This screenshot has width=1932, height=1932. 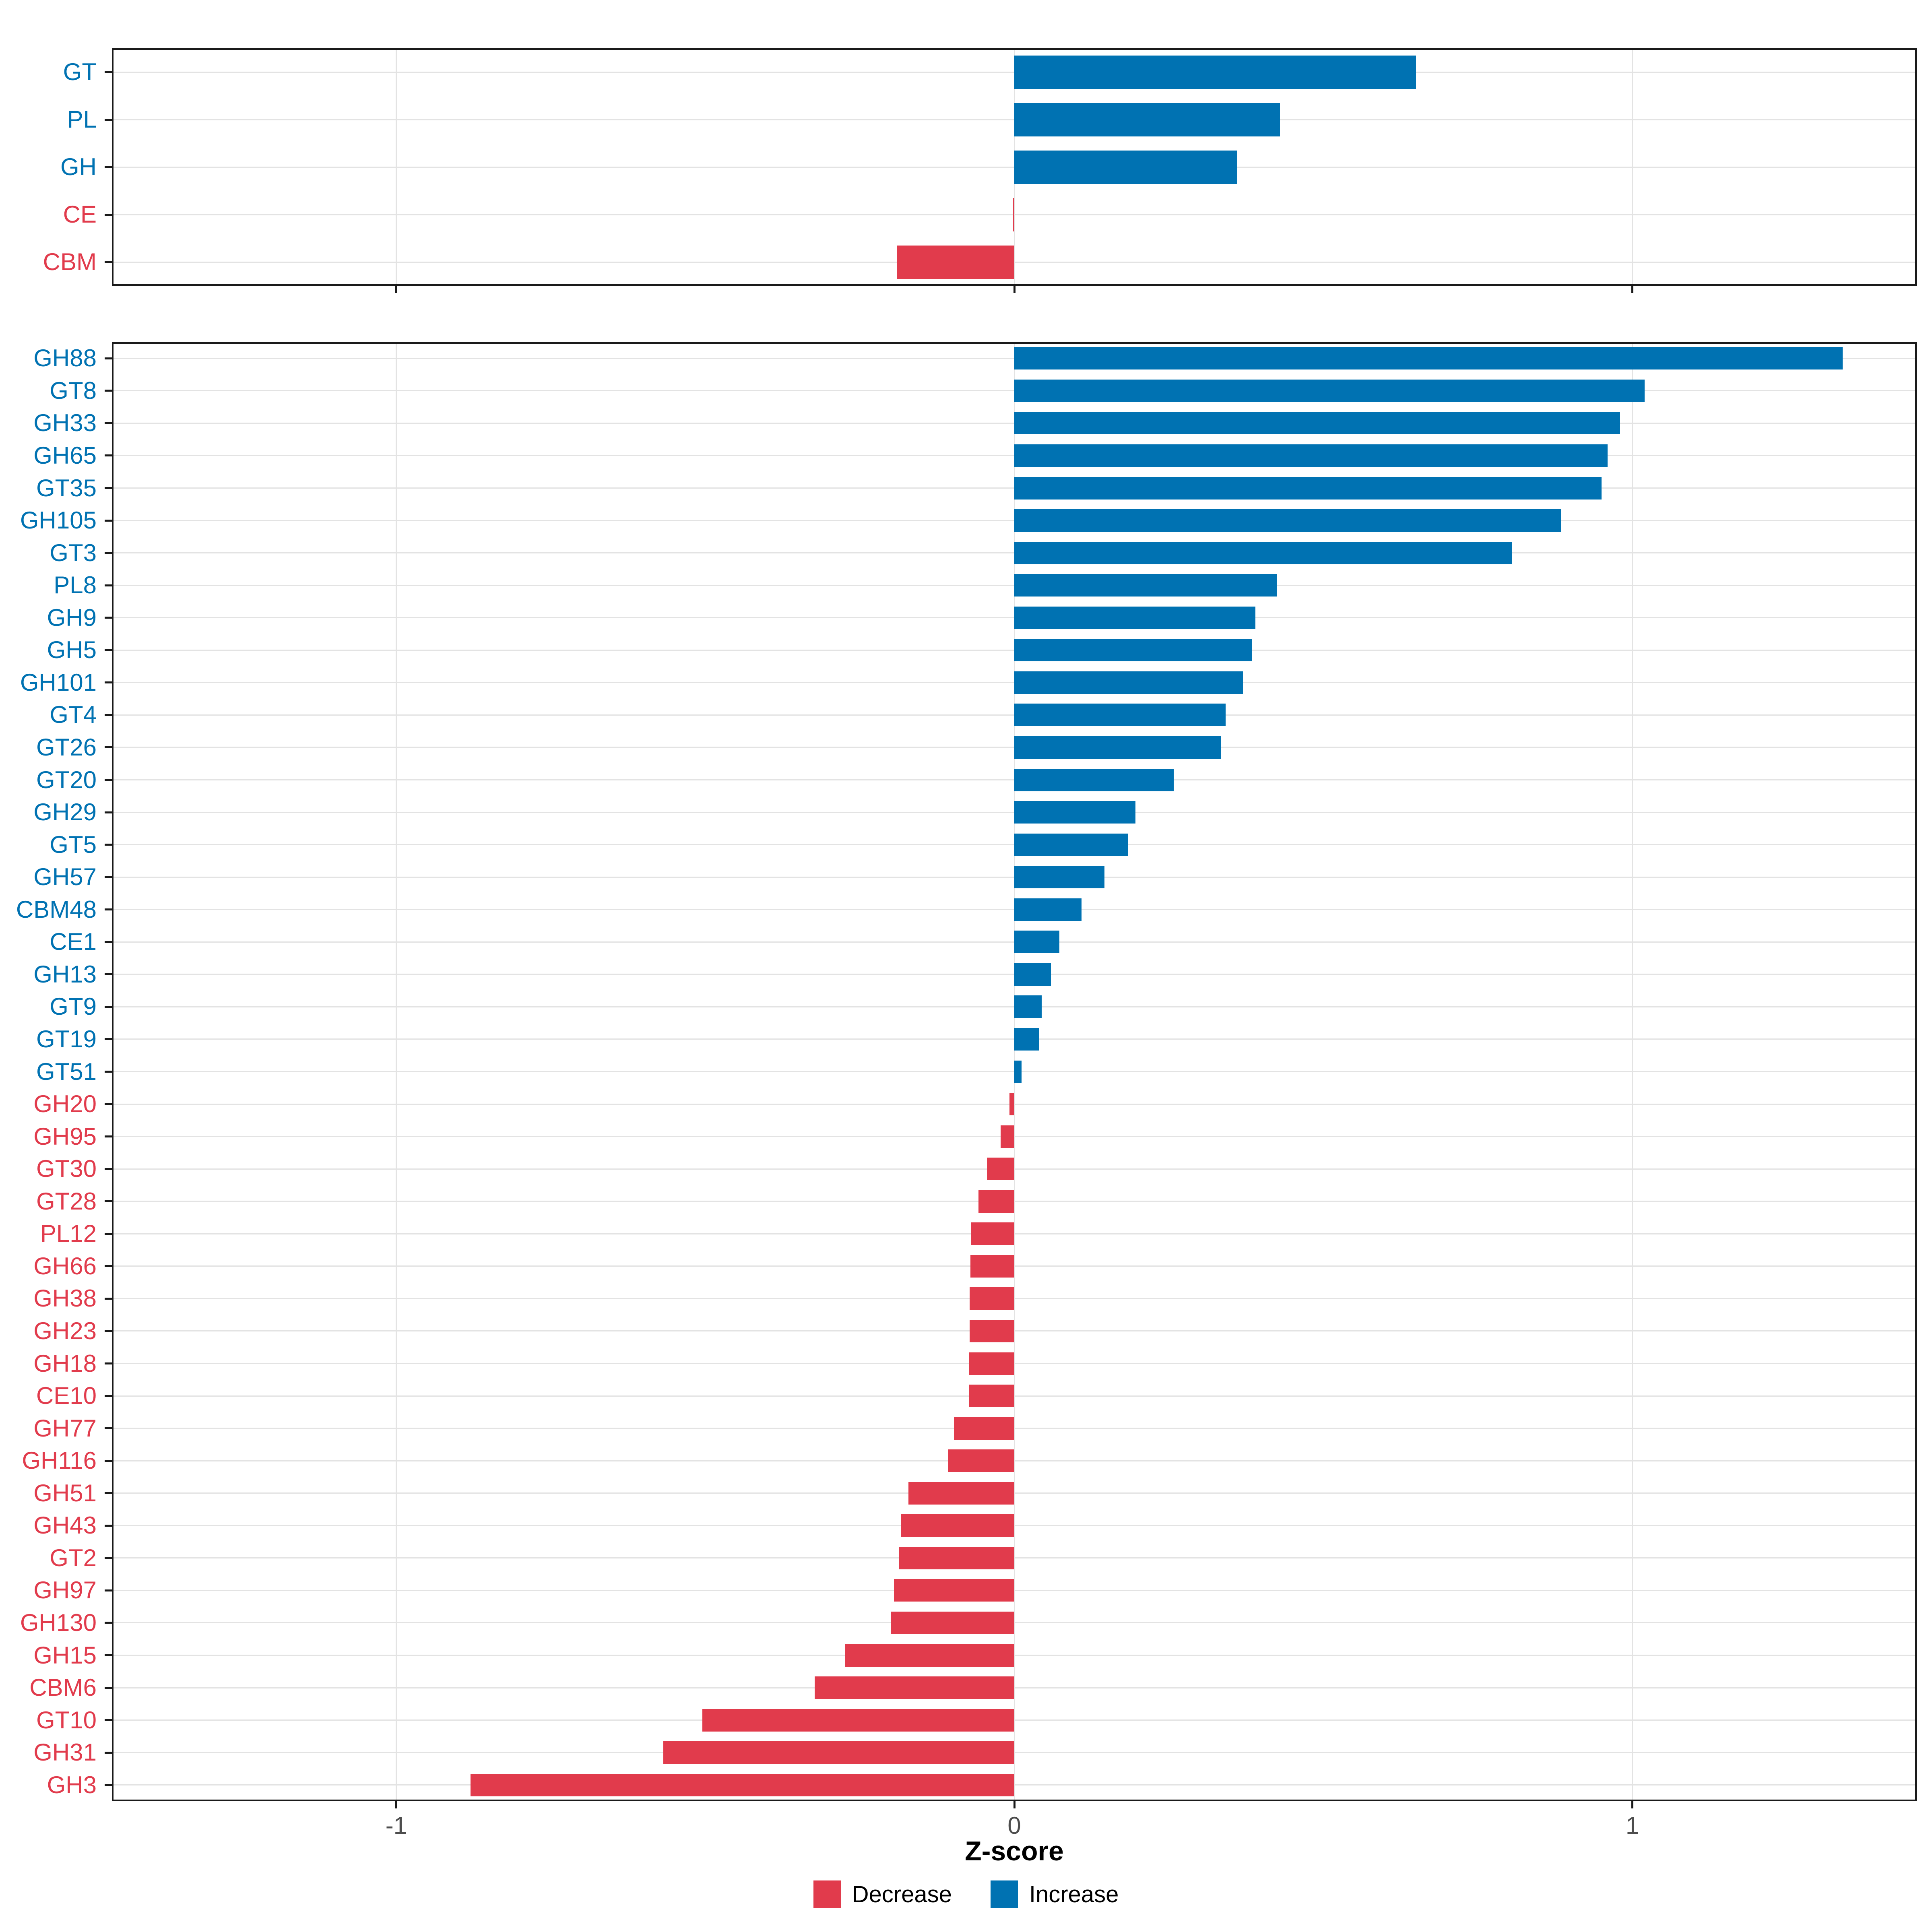 What do you see at coordinates (992, 1298) in the screenshot?
I see `bar-GH38` at bounding box center [992, 1298].